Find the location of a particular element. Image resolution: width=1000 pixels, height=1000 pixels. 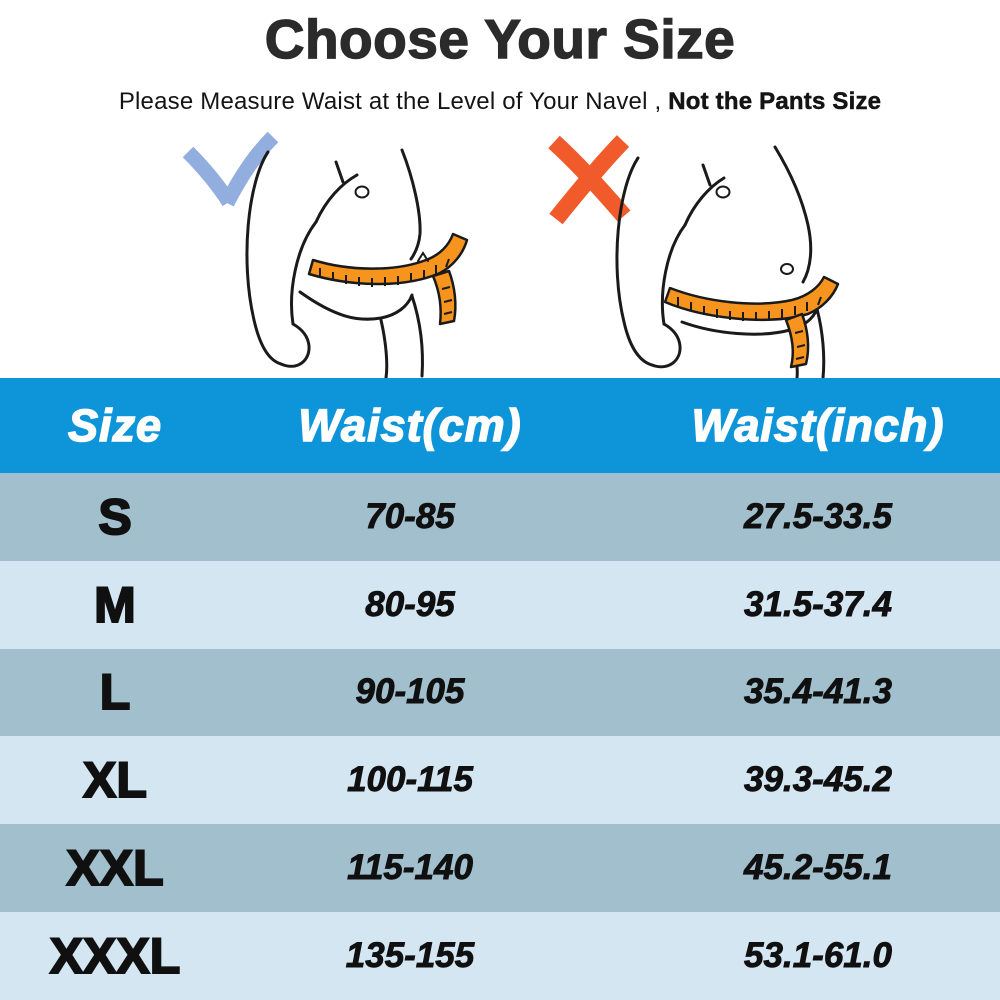

size-cell: L is located at coordinates (115, 692).